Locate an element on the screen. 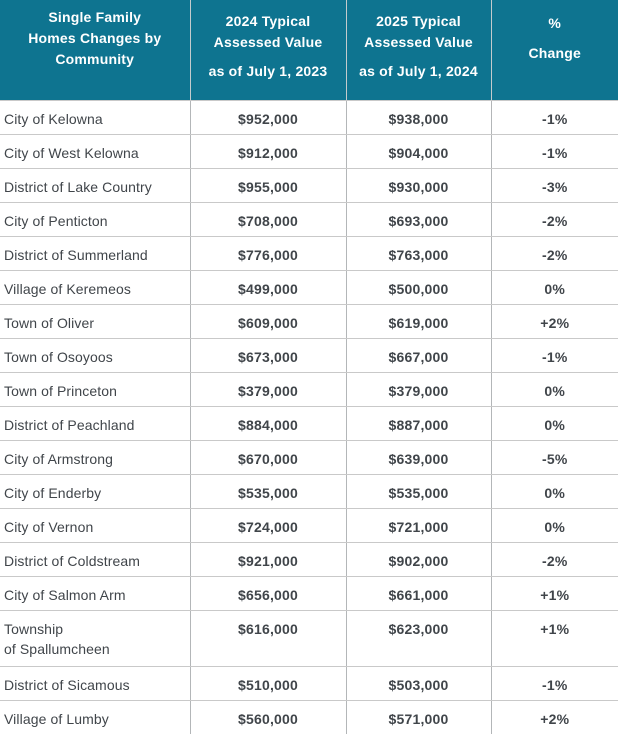  community-cell: Township of Spallumcheen is located at coordinates (95, 638).